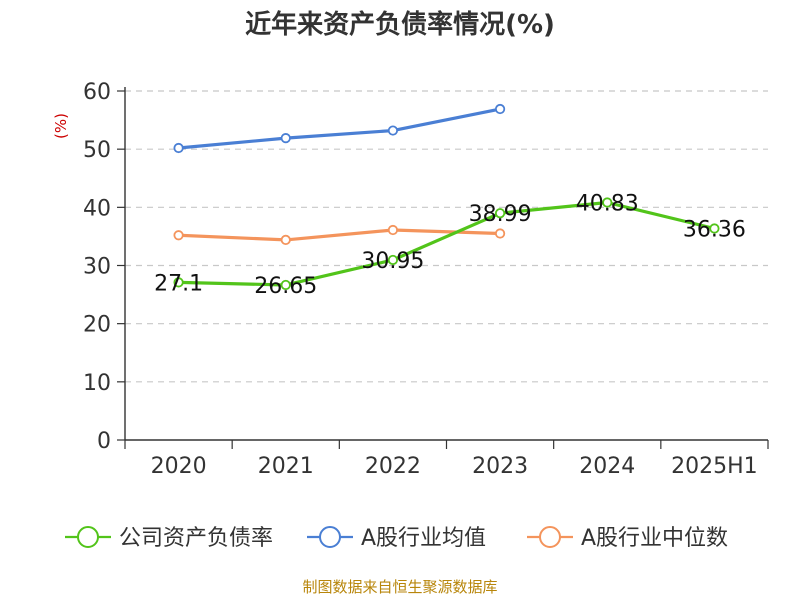  I want to click on x-tick-label: 2020, so click(179, 466).